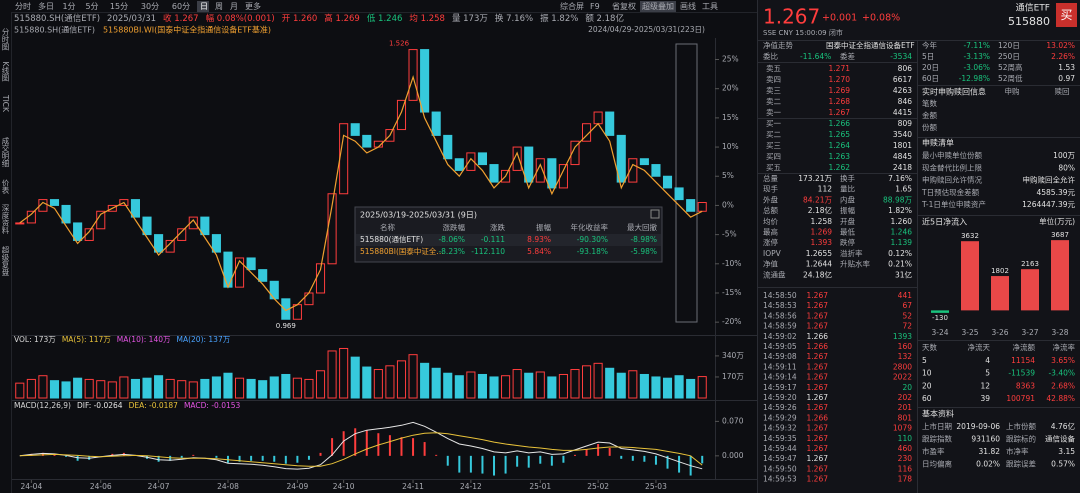 The image size is (1080, 493). I want to click on trade-time: 14:58:56, so click(780, 315).